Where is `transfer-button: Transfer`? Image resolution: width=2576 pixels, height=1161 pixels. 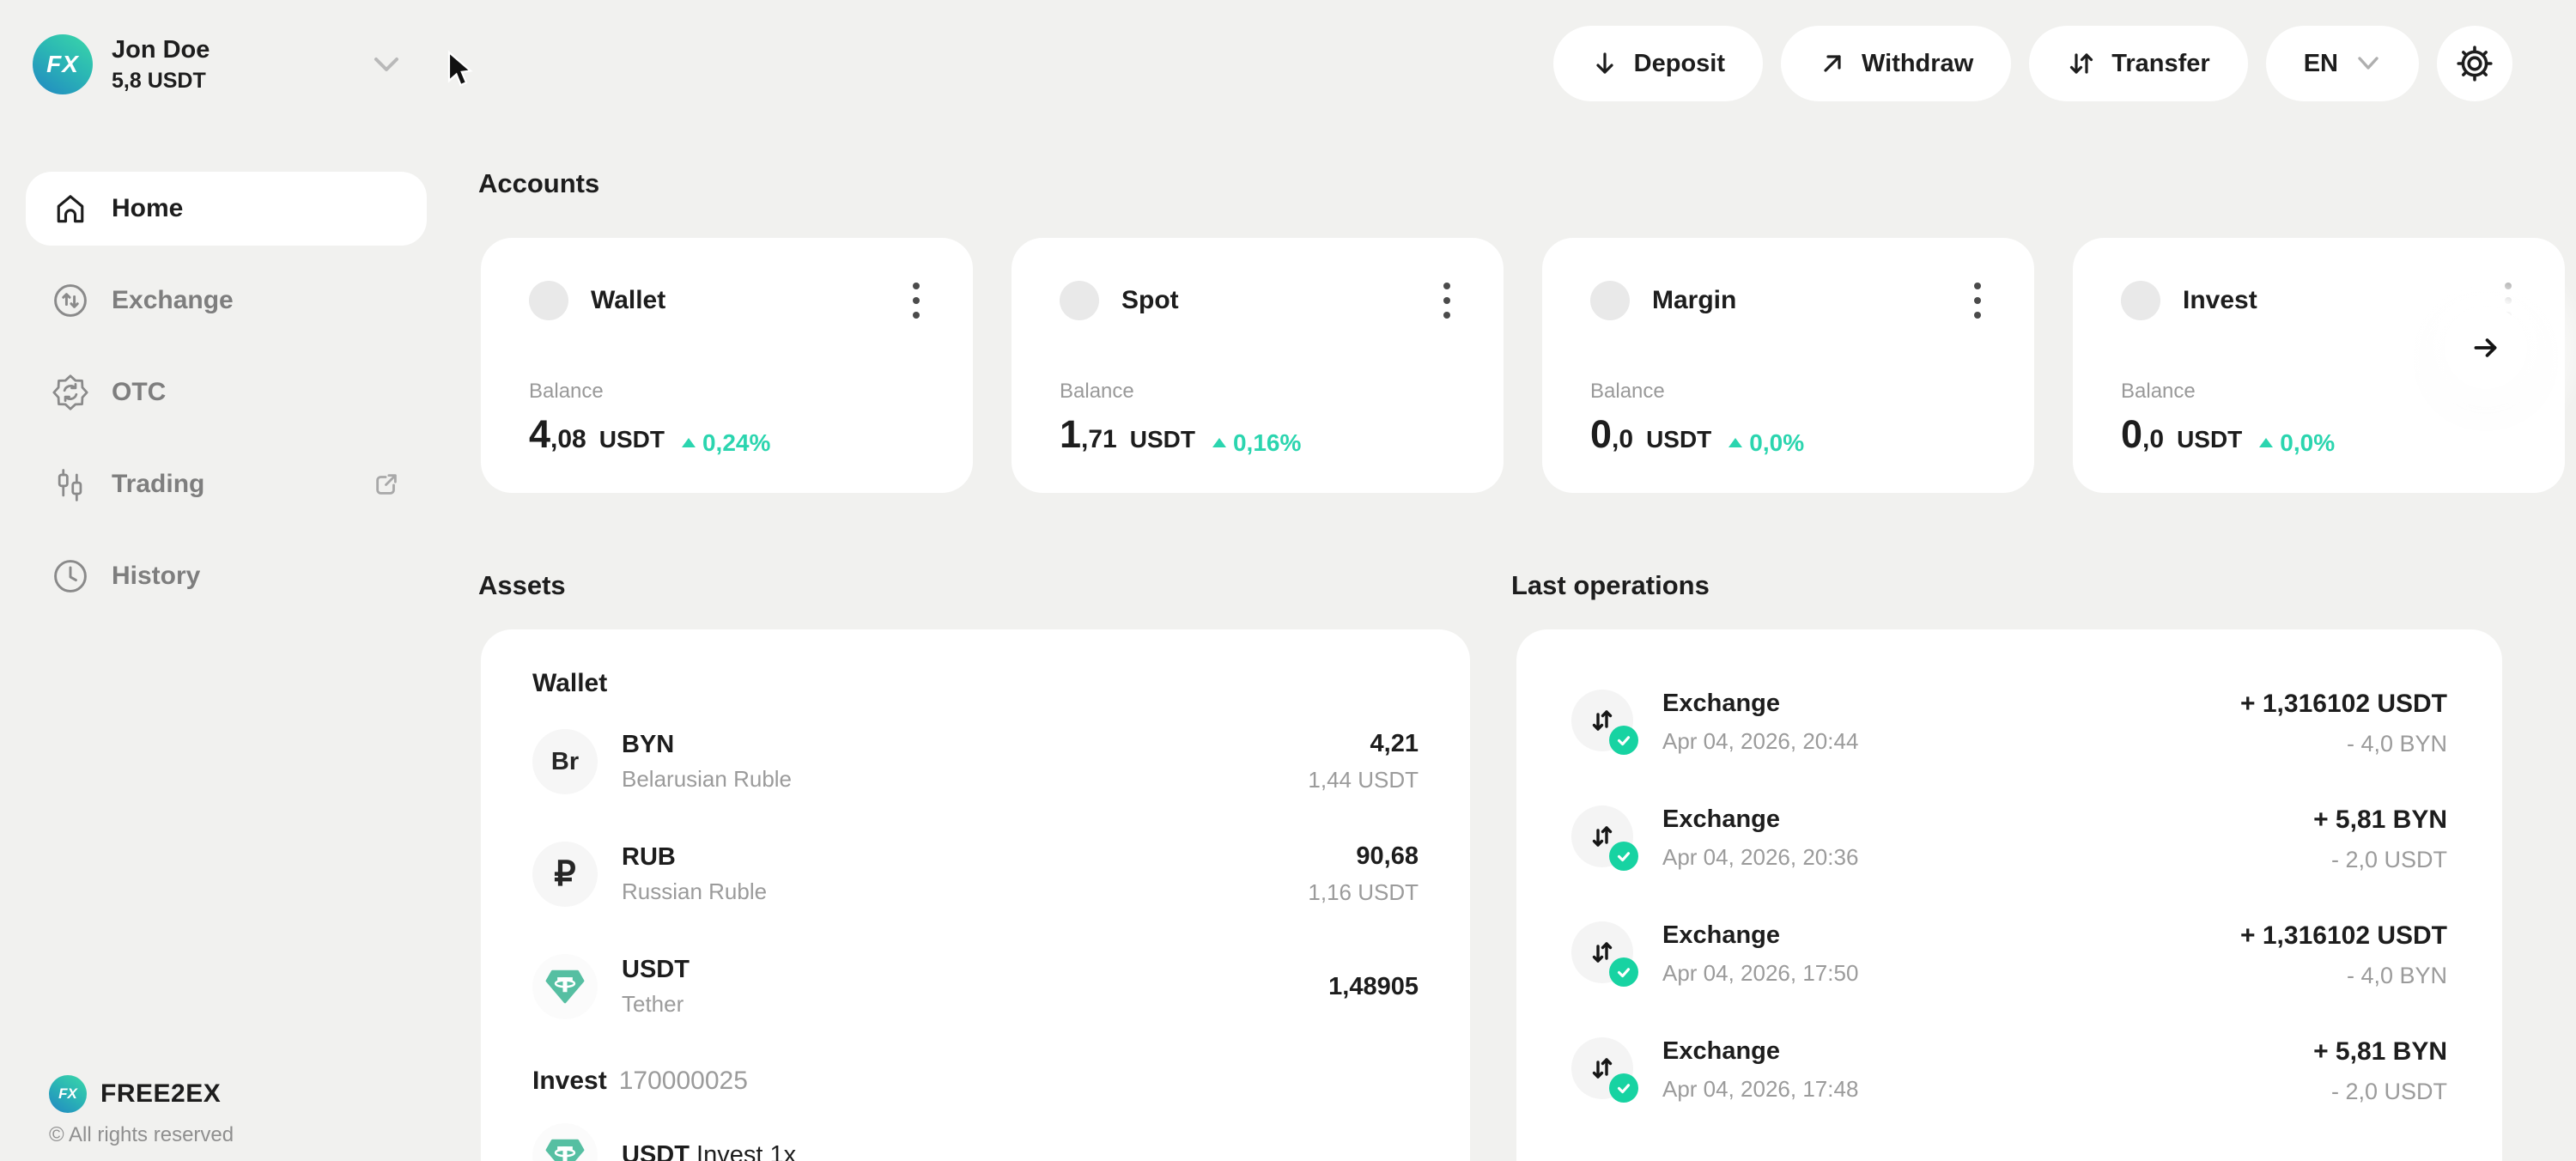 transfer-button: Transfer is located at coordinates (2138, 63).